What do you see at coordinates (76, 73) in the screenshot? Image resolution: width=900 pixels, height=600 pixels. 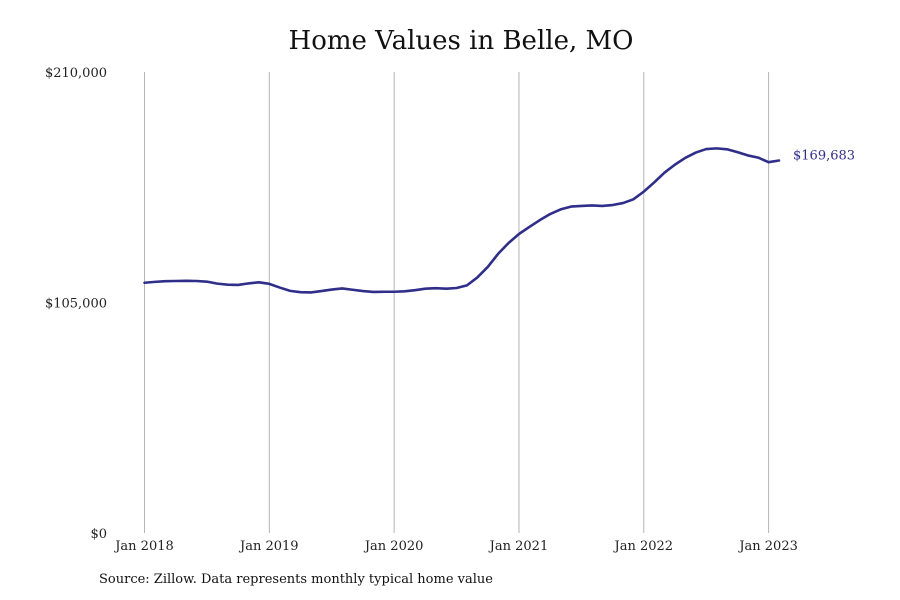 I see `y-tick-label: $210,000` at bounding box center [76, 73].